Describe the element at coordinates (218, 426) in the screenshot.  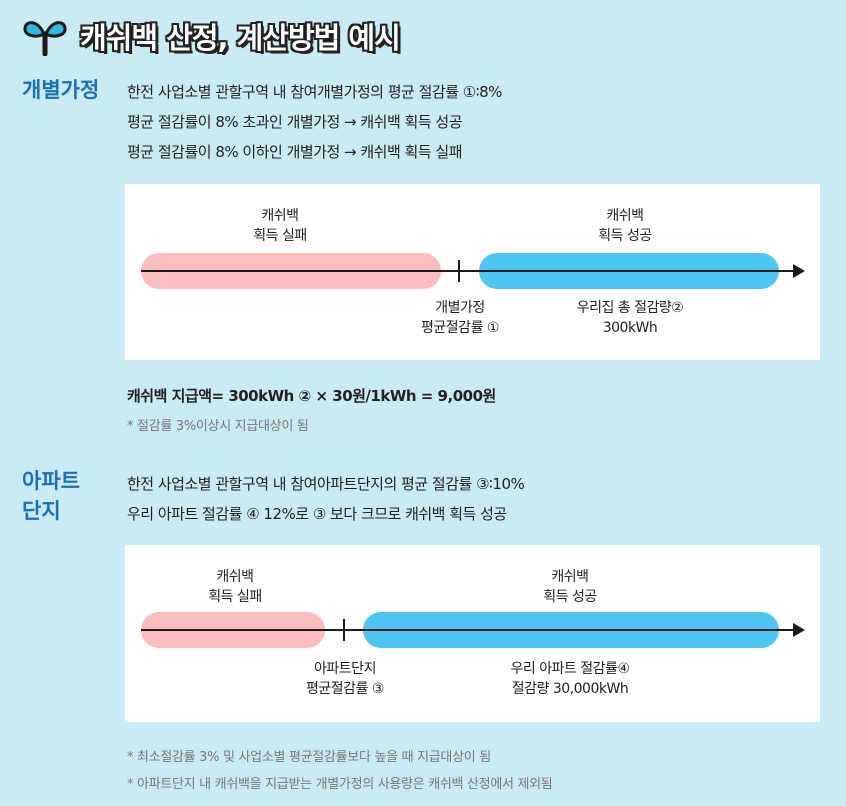
I see `household-note: * 절감률 3%이상시 지급대상이 됨` at that location.